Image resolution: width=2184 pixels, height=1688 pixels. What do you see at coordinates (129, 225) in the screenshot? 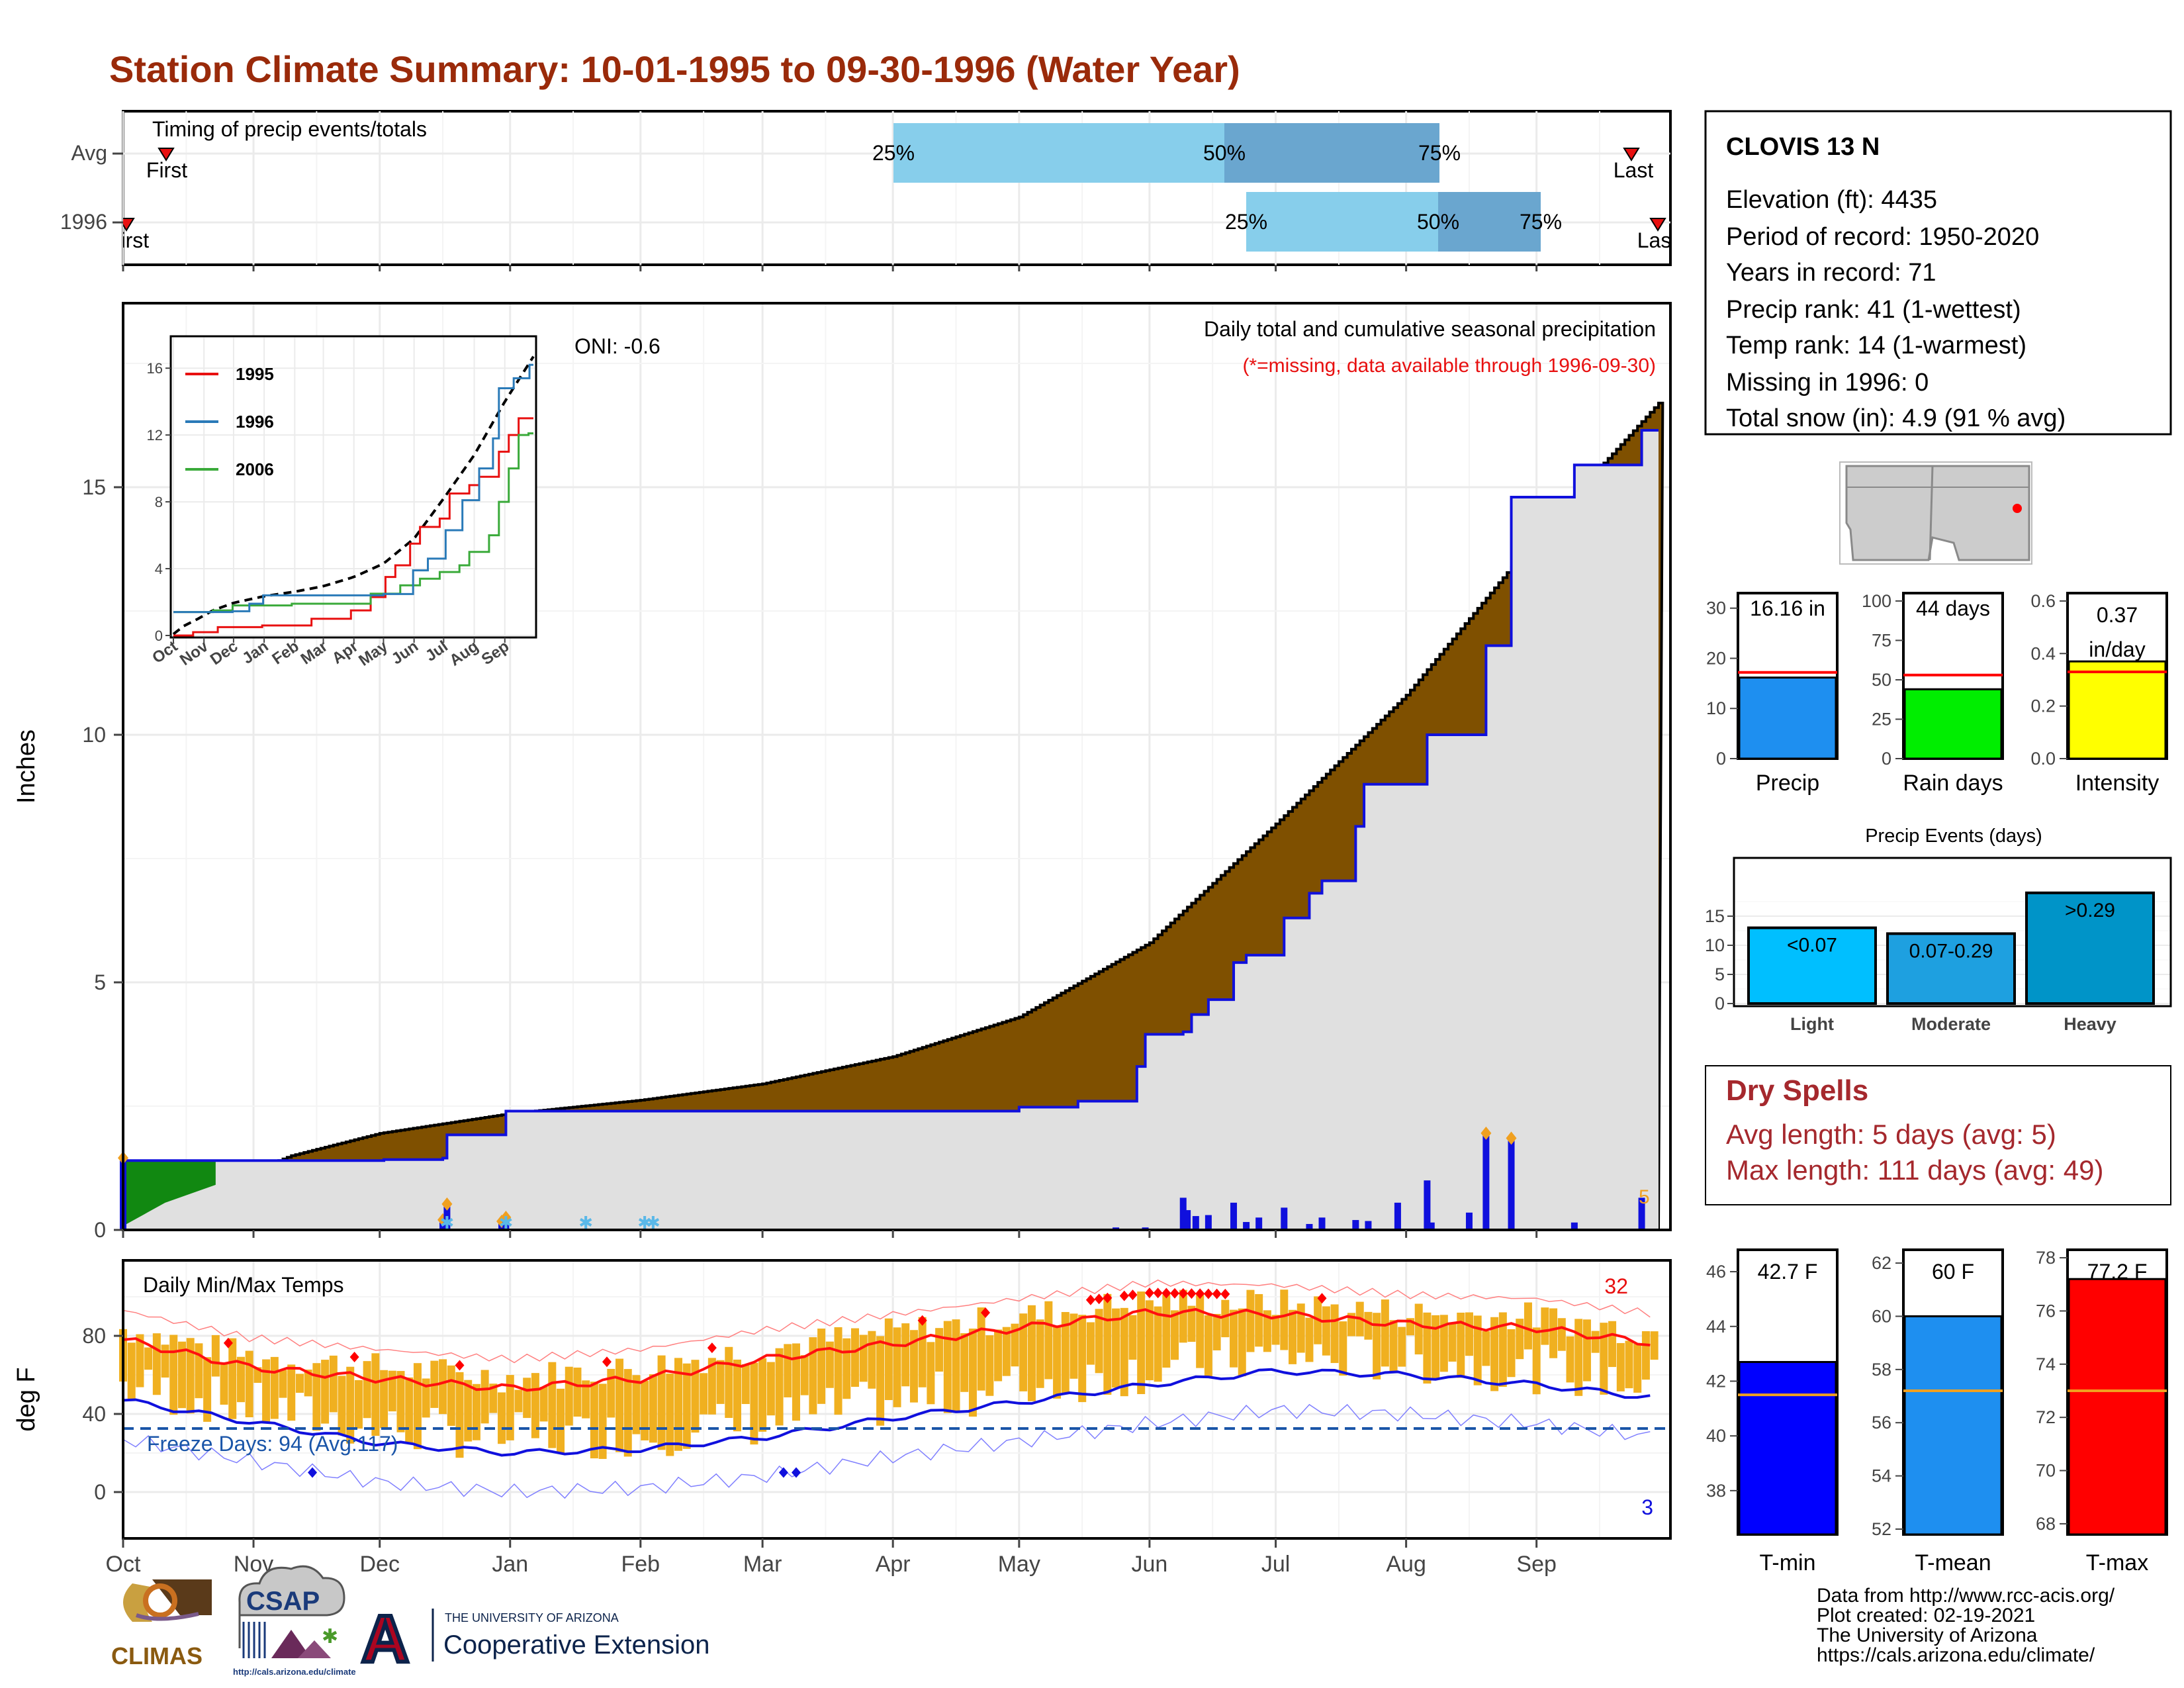
I see `cur-first-marker` at bounding box center [129, 225].